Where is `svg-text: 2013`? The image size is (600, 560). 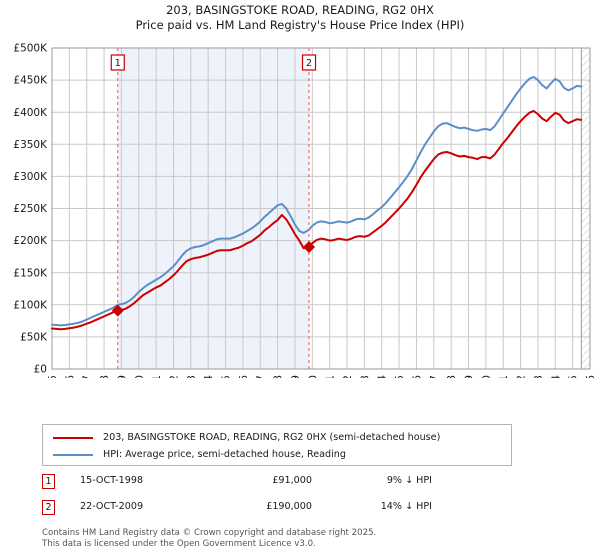 svg-text: 2013 is located at coordinates (365, 376).